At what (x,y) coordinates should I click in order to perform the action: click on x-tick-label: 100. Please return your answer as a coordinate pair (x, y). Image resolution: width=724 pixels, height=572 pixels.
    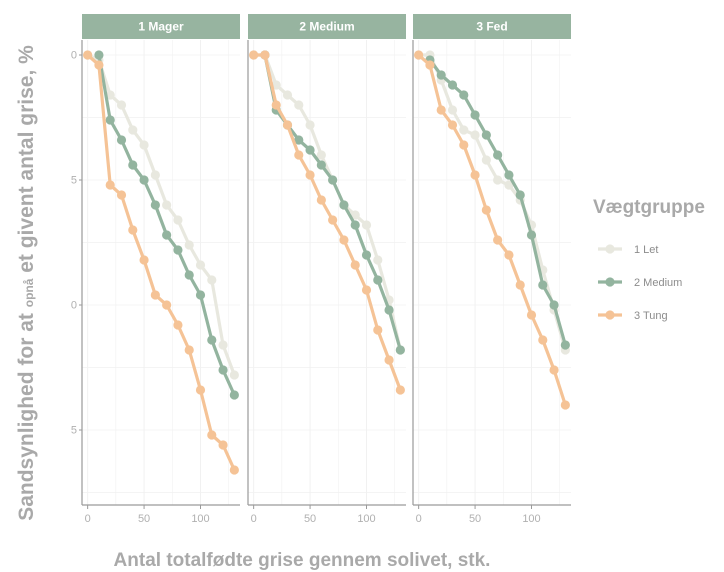
    Looking at the image, I should click on (200, 519).